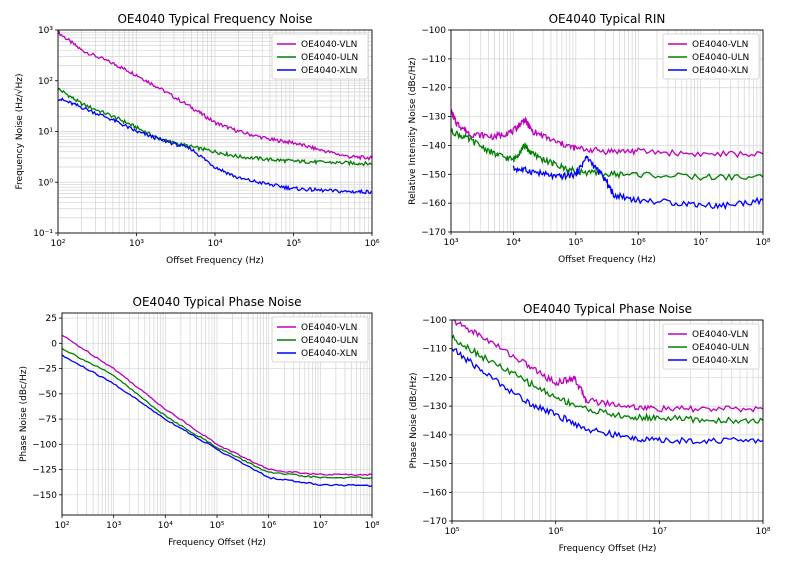  I want to click on y-tick-label: 0, so click(54, 344).